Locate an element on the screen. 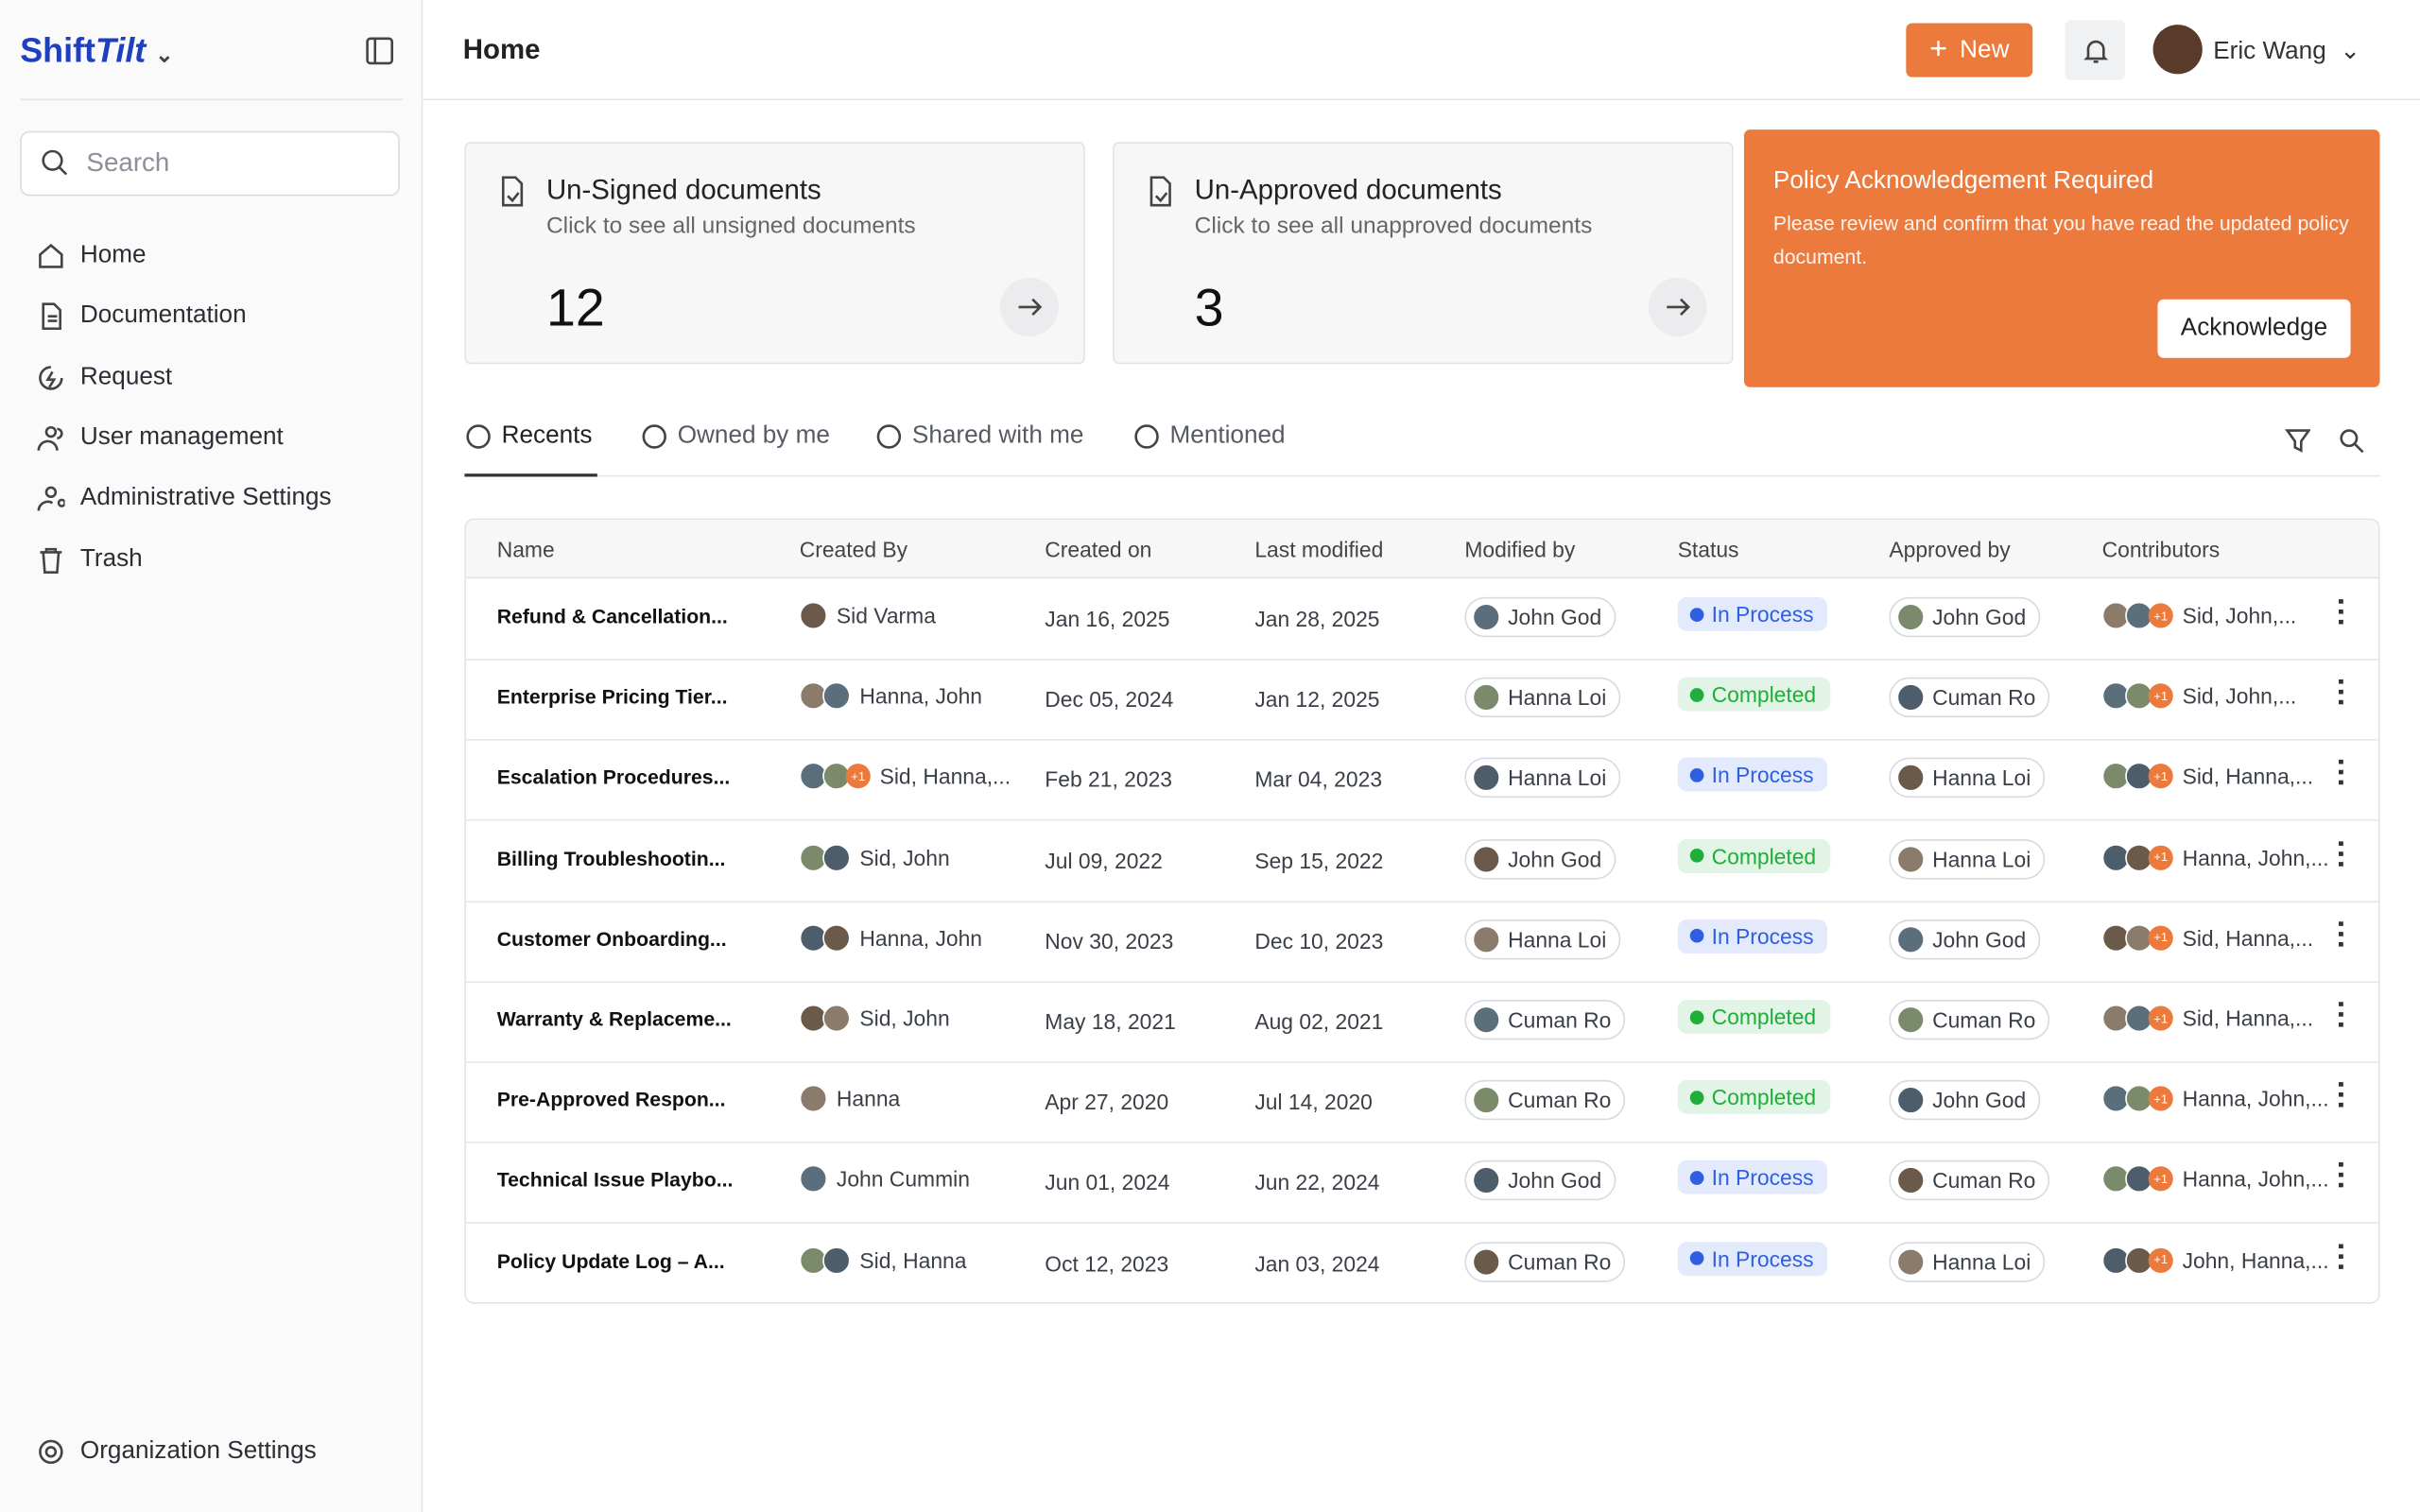 The height and width of the screenshot is (1512, 2420). tab: Mentioned is located at coordinates (1209, 436).